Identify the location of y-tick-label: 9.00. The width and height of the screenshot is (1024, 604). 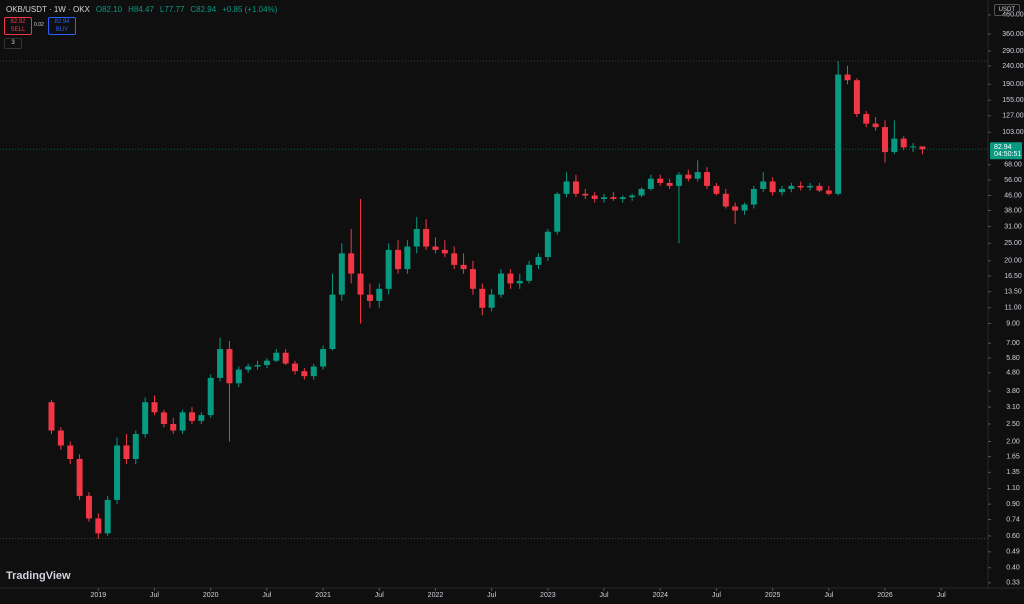
(1013, 323).